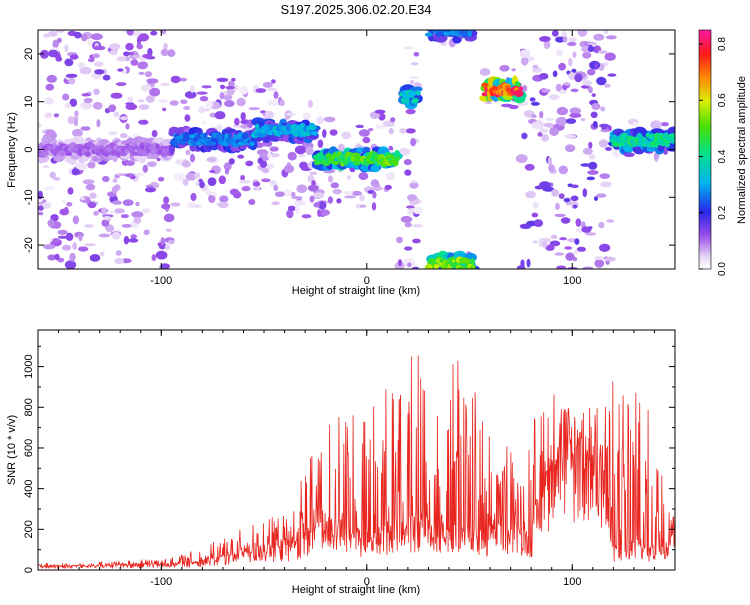 This screenshot has height=605, width=750. What do you see at coordinates (29, 529) in the screenshot?
I see `snr-y-tick-label: 200` at bounding box center [29, 529].